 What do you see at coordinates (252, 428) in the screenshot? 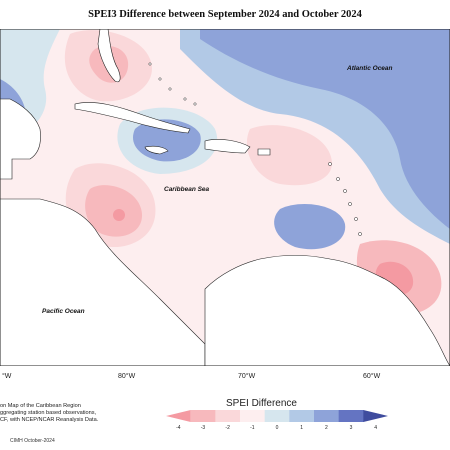
I see `legend-tick-label: -1` at bounding box center [252, 428].